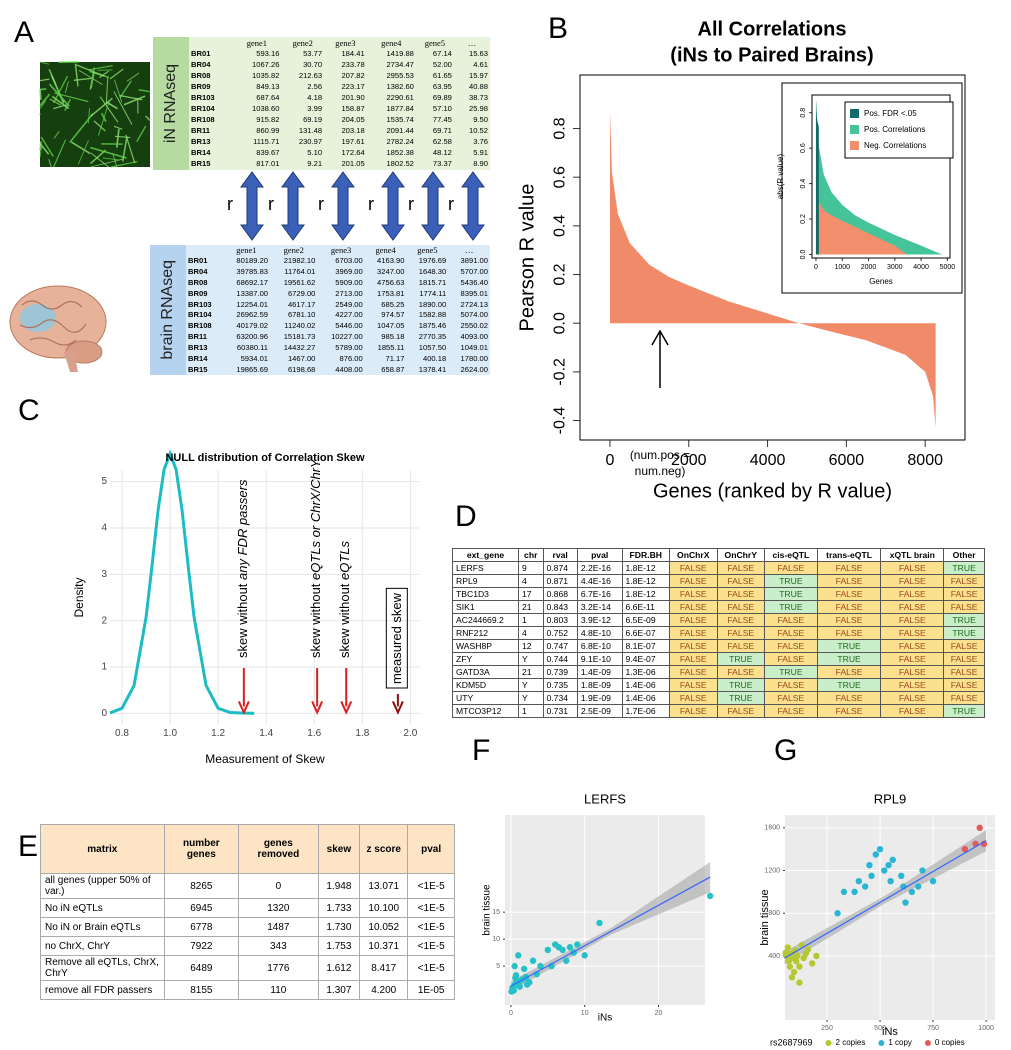 This screenshot has width=1011, height=1050. What do you see at coordinates (122, 733) in the screenshot?
I see `x-tick-label: 0.8` at bounding box center [122, 733].